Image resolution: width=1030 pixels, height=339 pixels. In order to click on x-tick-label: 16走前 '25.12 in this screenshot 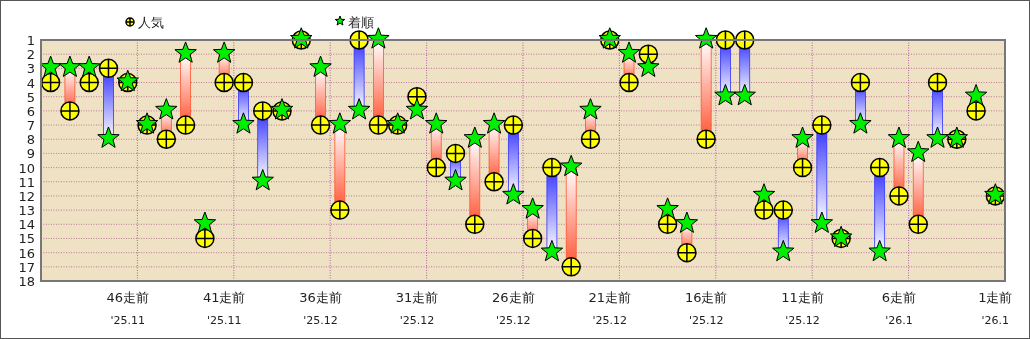, I will do `click(706, 308)`.